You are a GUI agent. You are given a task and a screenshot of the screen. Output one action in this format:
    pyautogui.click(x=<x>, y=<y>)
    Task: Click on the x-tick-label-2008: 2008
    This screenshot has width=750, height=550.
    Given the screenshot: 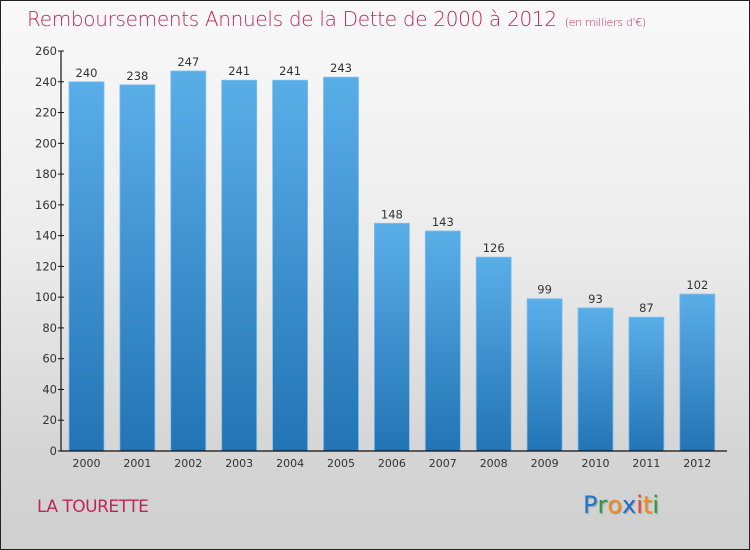 What is the action you would take?
    pyautogui.click(x=494, y=463)
    